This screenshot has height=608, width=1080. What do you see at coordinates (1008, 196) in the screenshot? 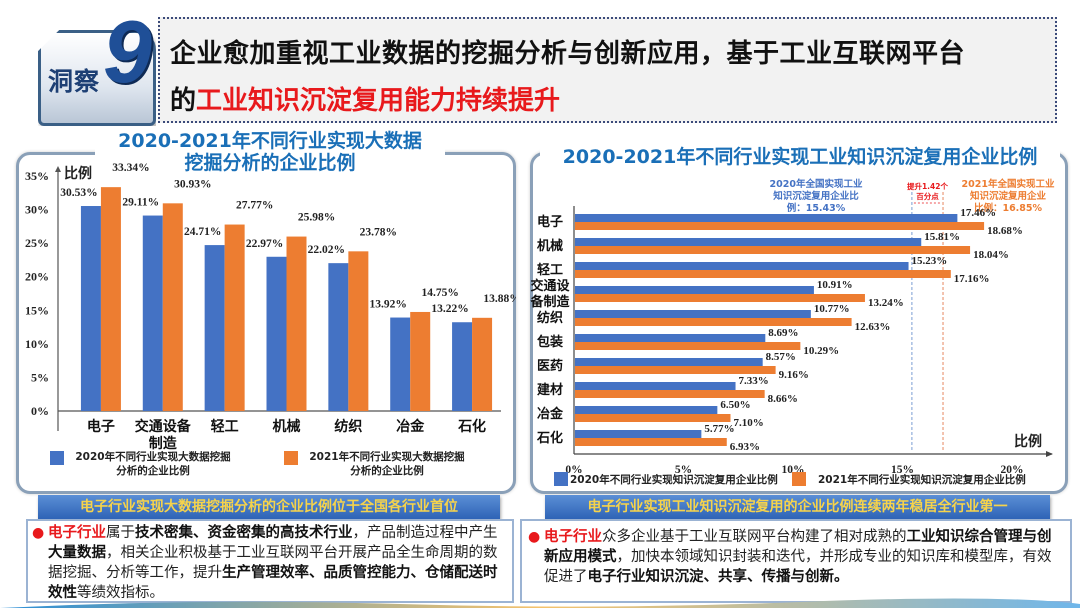
I see `reference-annotation: 知识沉淀复用企业` at bounding box center [1008, 196].